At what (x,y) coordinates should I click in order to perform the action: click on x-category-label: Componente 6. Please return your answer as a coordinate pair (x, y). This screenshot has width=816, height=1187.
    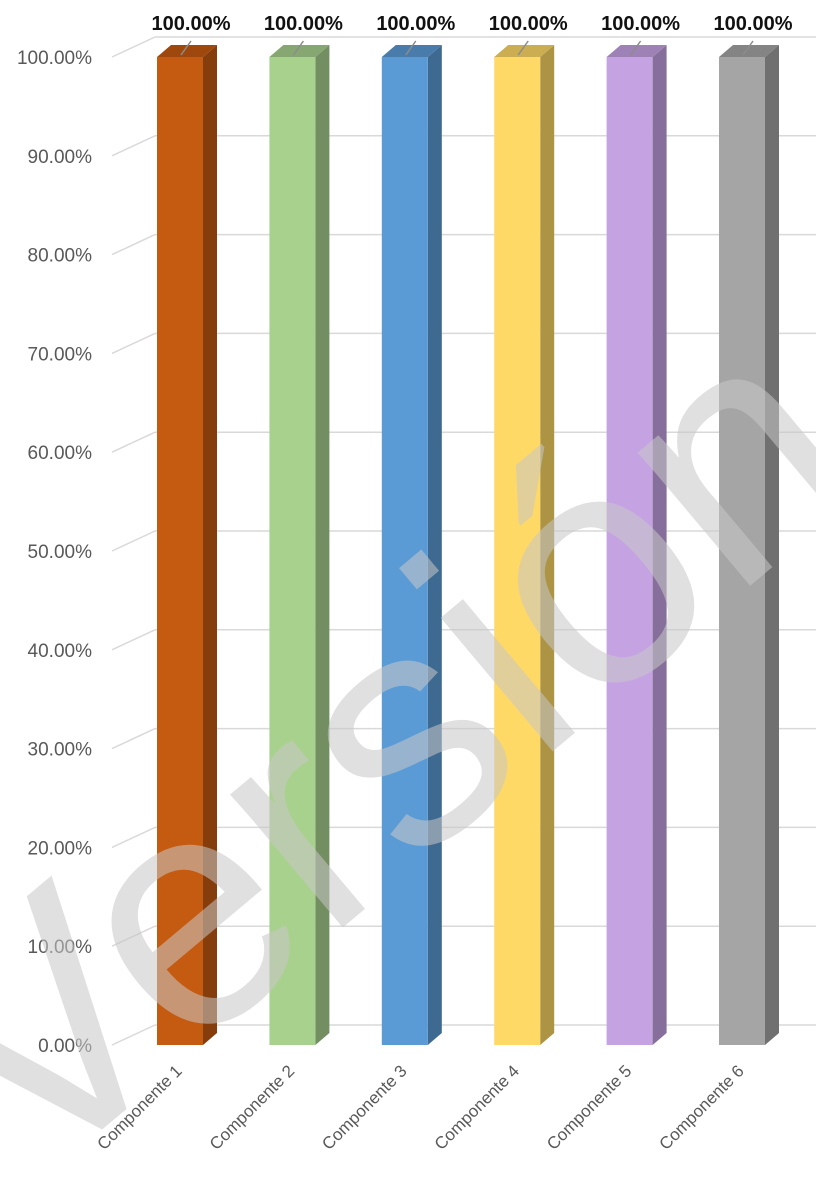
    Looking at the image, I should click on (702, 1107).